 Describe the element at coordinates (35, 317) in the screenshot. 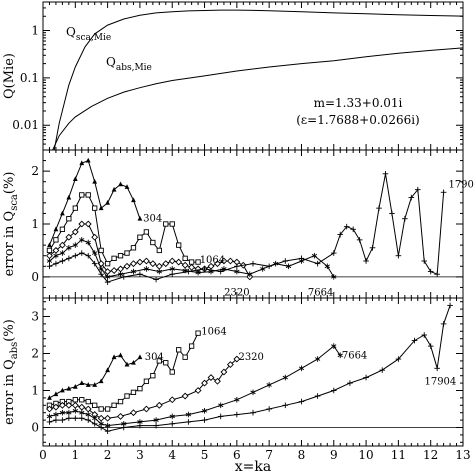

I see `y-tick-label: 3` at that location.